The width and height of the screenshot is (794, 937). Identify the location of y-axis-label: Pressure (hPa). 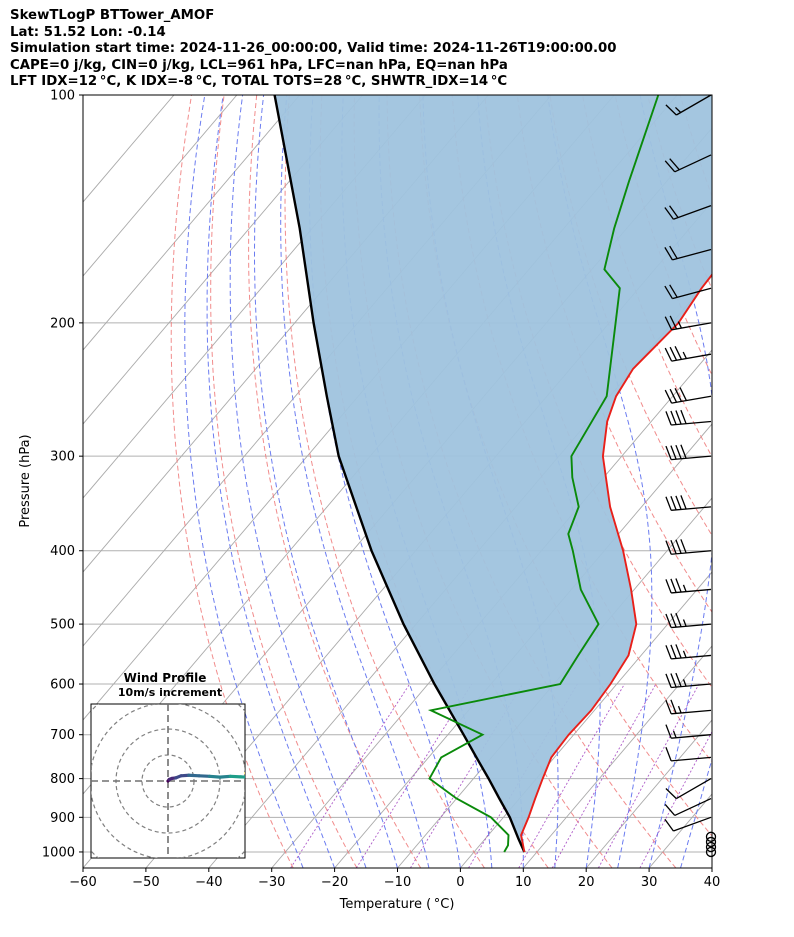
(25, 480).